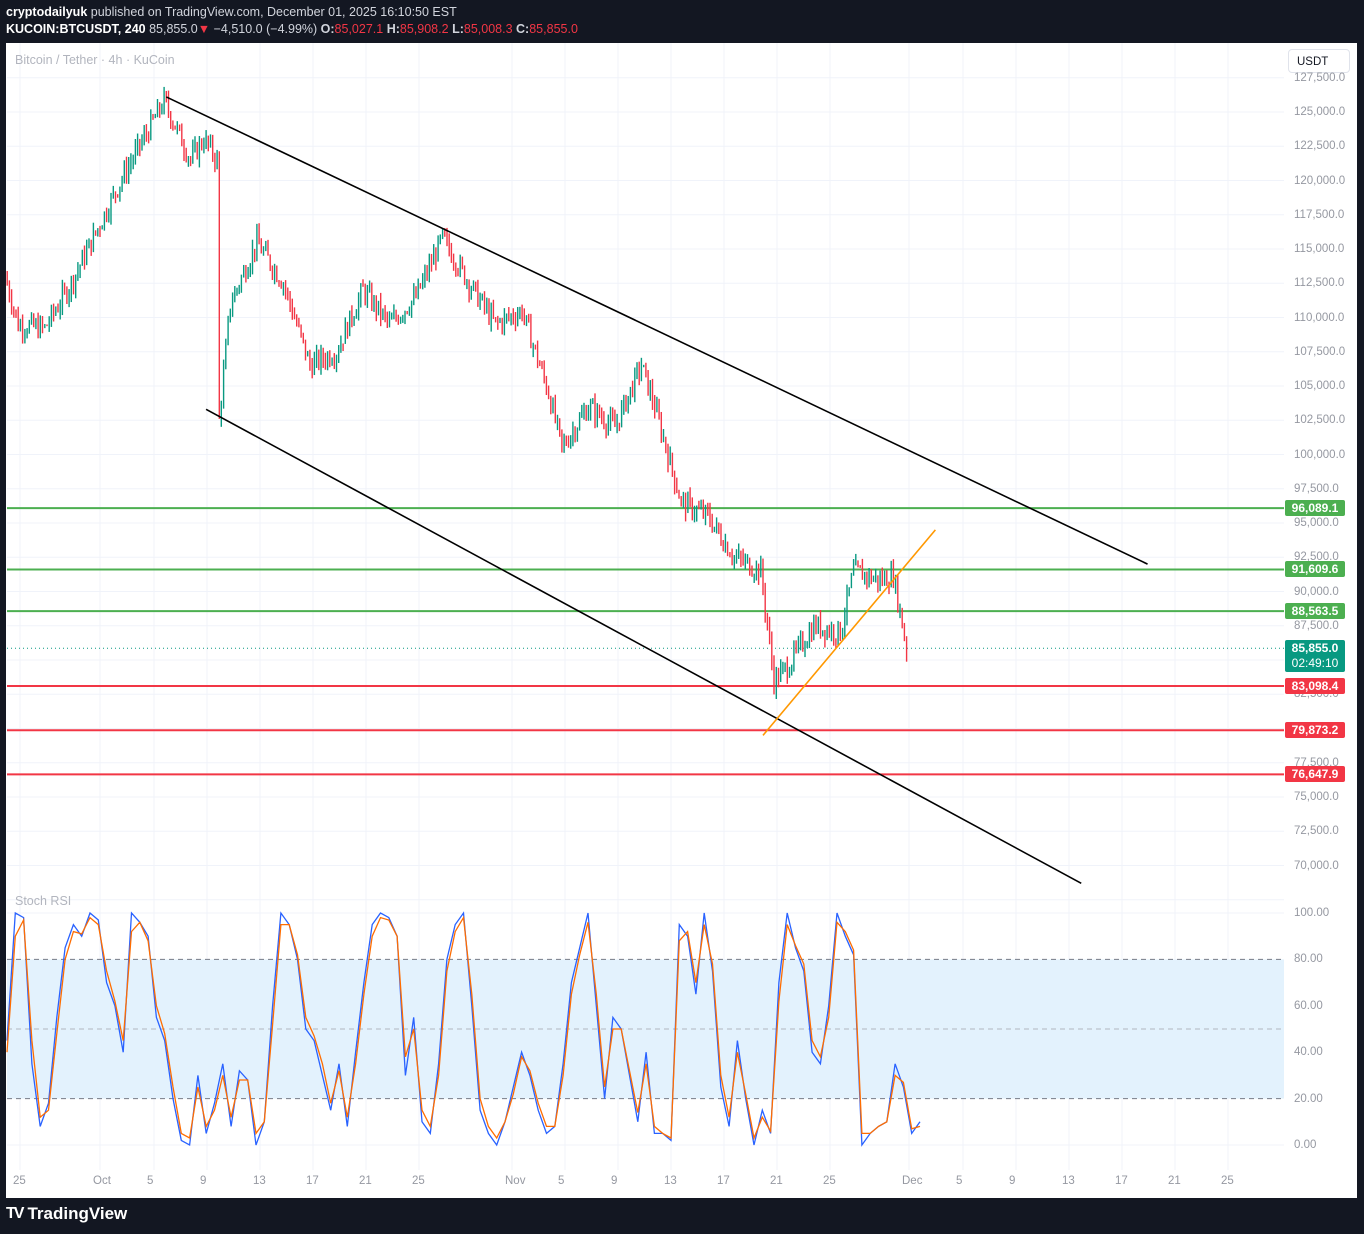  I want to click on price-level-badge: 79,873.2, so click(1315, 730).